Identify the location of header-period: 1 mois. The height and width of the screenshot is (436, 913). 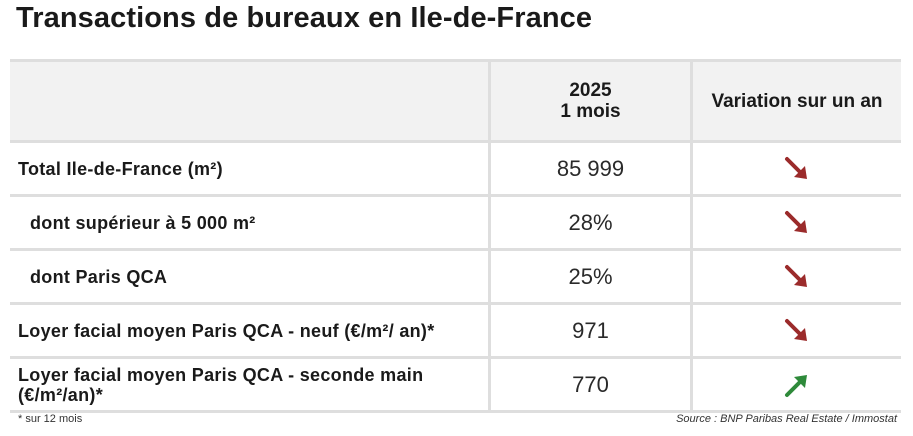
(590, 111).